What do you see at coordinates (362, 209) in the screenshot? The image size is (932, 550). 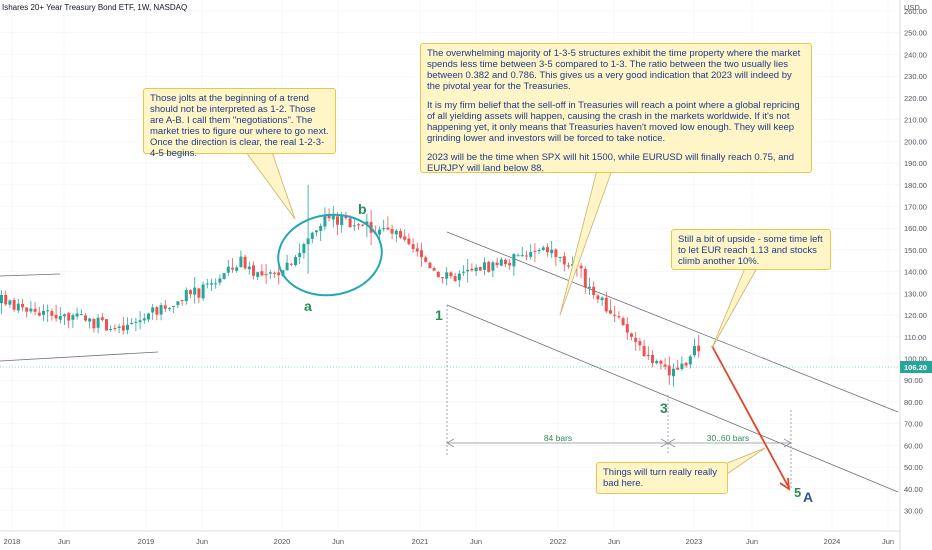 I see `wave-label-b: b` at bounding box center [362, 209].